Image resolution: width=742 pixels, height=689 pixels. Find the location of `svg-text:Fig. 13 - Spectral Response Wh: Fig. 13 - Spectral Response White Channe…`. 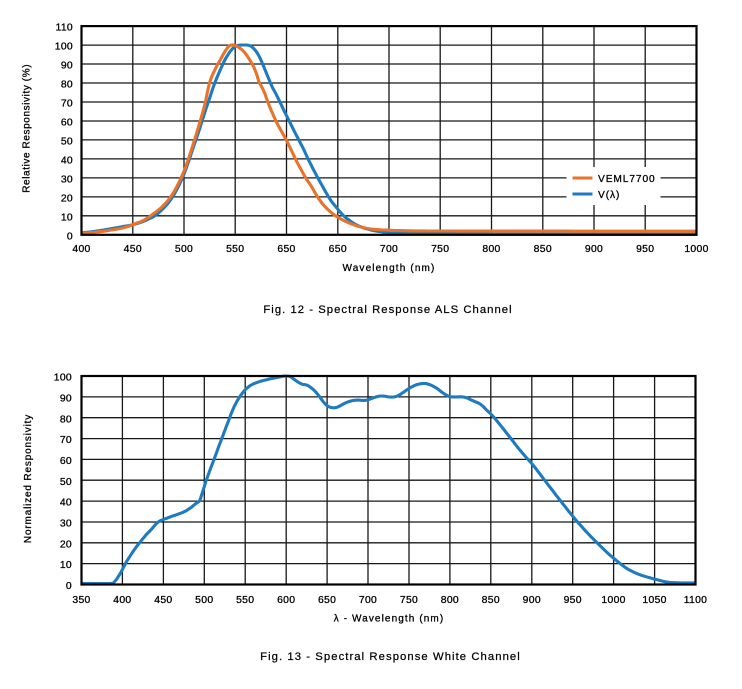

svg-text:Fig. 13 - Spectral Response Wh: Fig. 13 - Spectral Response White Channe… is located at coordinates (390, 657).